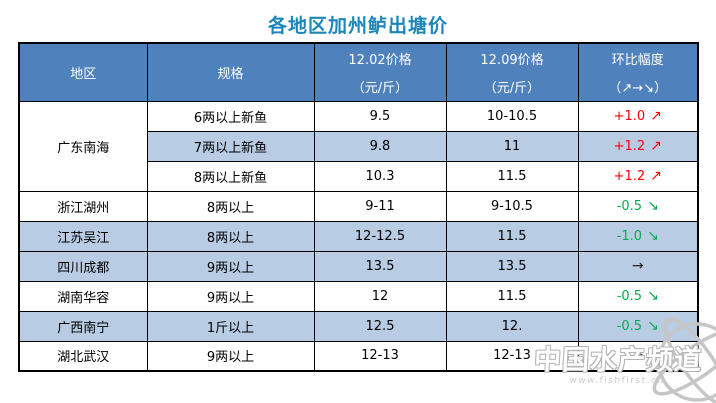 The image size is (716, 403). Describe the element at coordinates (230, 116) in the screenshot. I see `spec-cell: 6两以上新鱼` at that location.